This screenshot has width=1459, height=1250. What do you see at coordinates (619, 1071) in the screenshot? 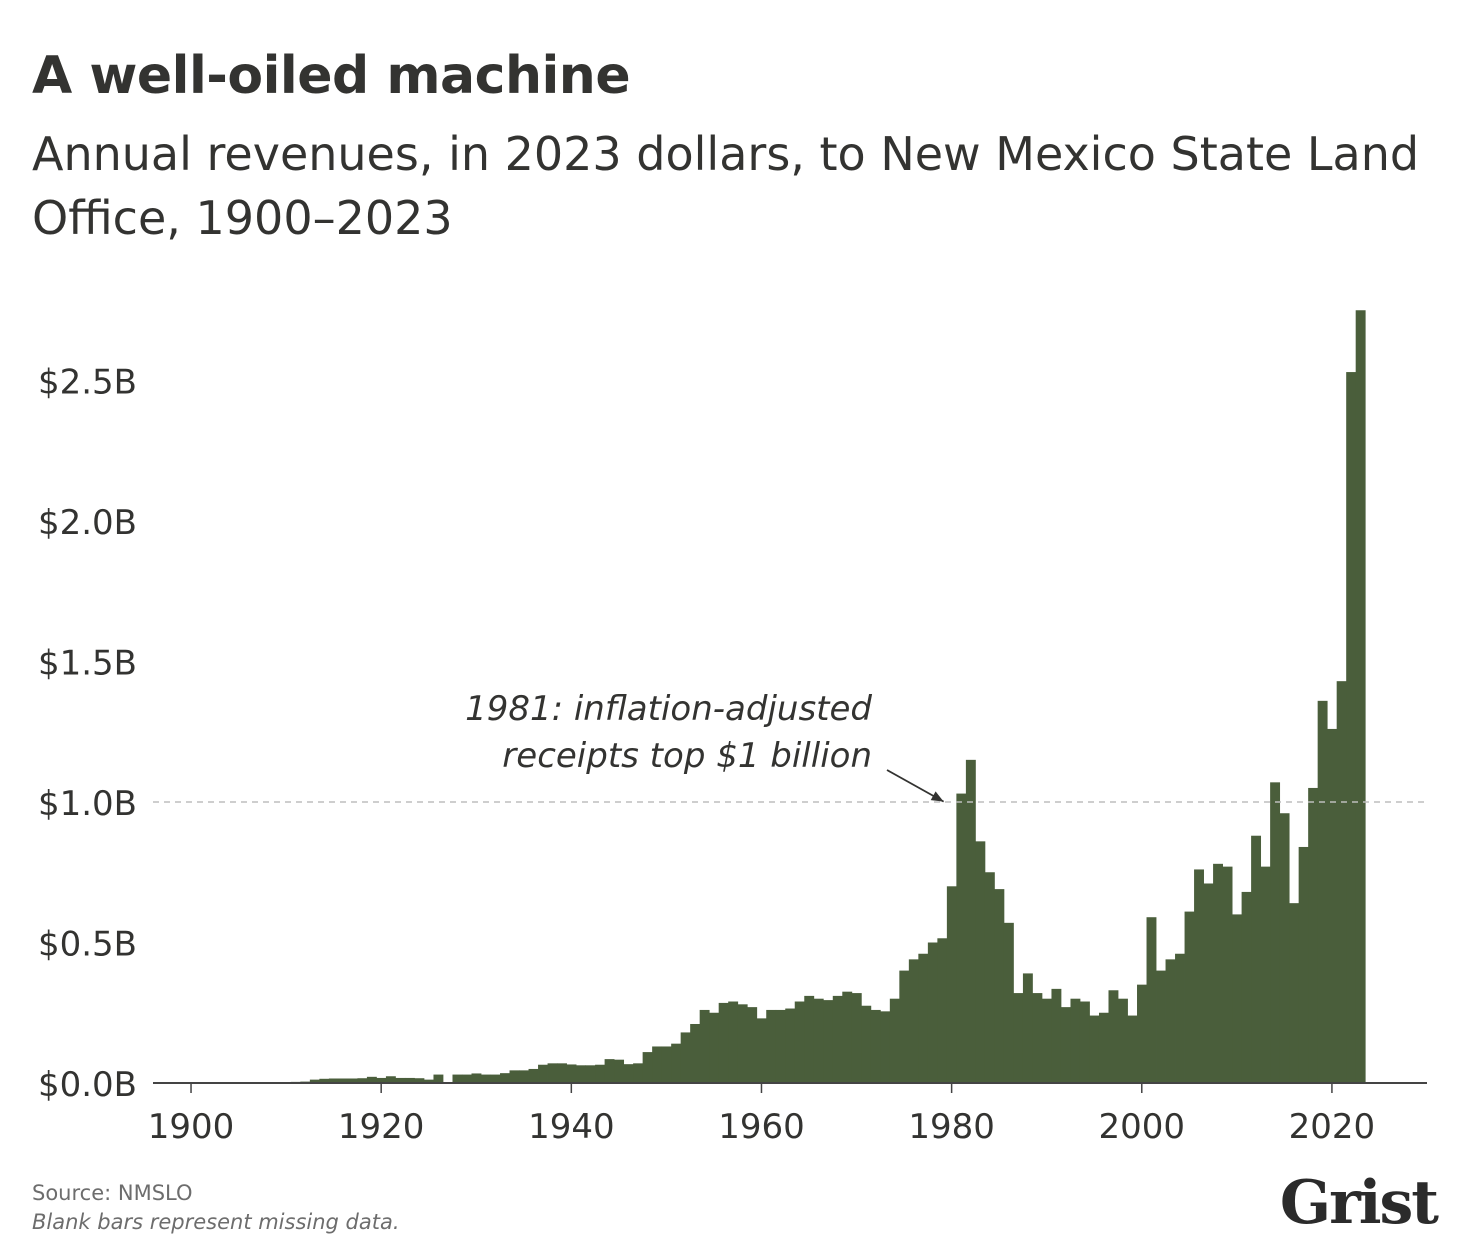
I see `bar-1945` at bounding box center [619, 1071].